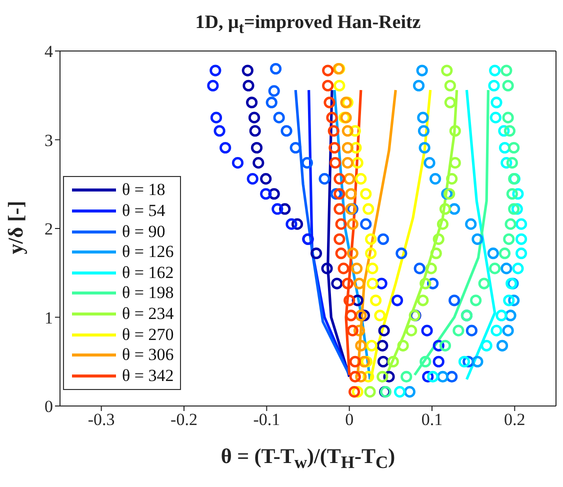 The image size is (563, 487). What do you see at coordinates (48, 318) in the screenshot?
I see `y-tick-label: 1` at bounding box center [48, 318].